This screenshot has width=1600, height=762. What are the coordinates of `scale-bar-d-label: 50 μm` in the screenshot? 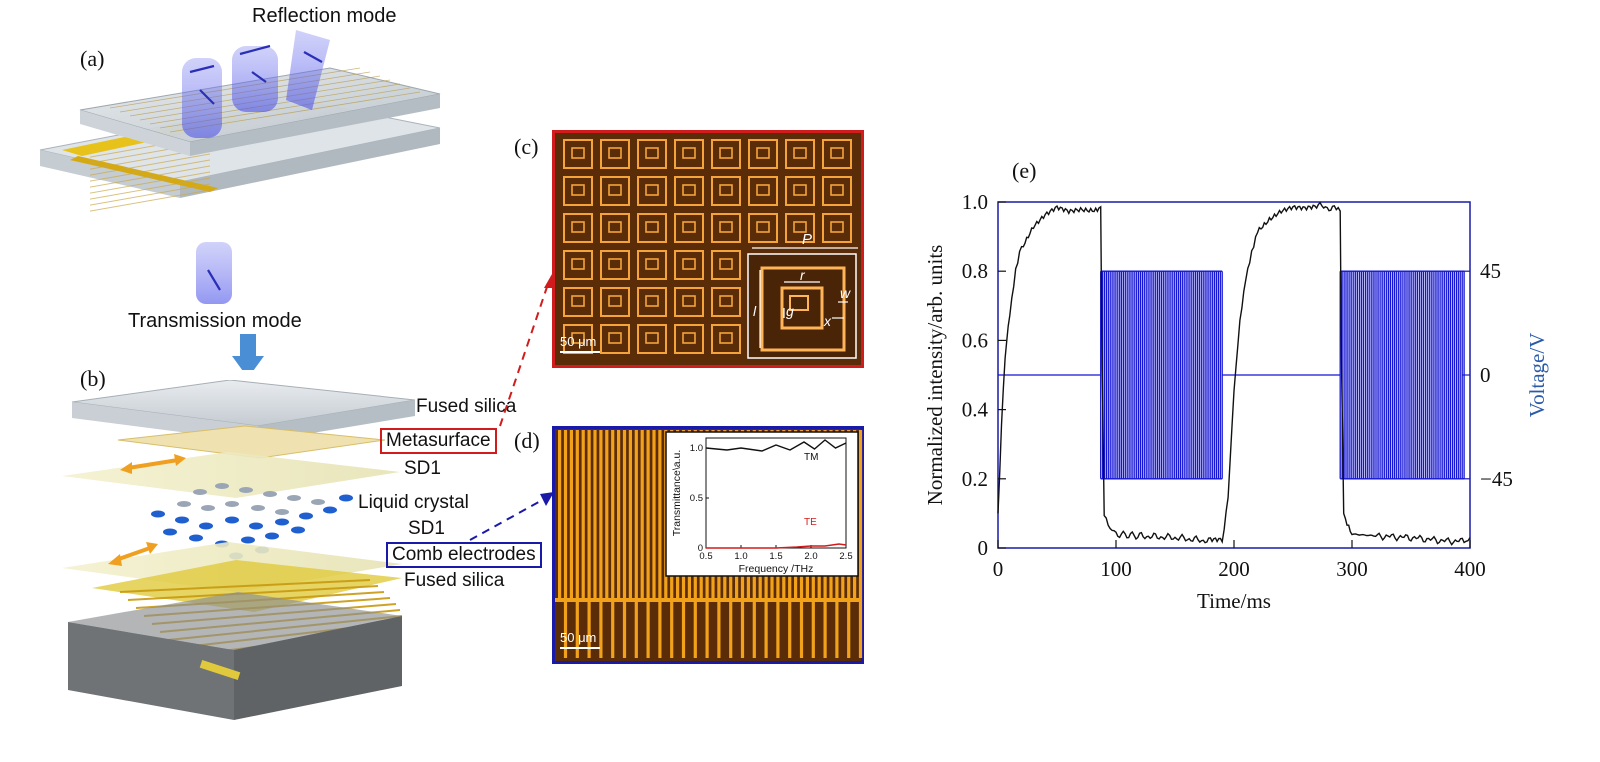 It's located at (578, 637).